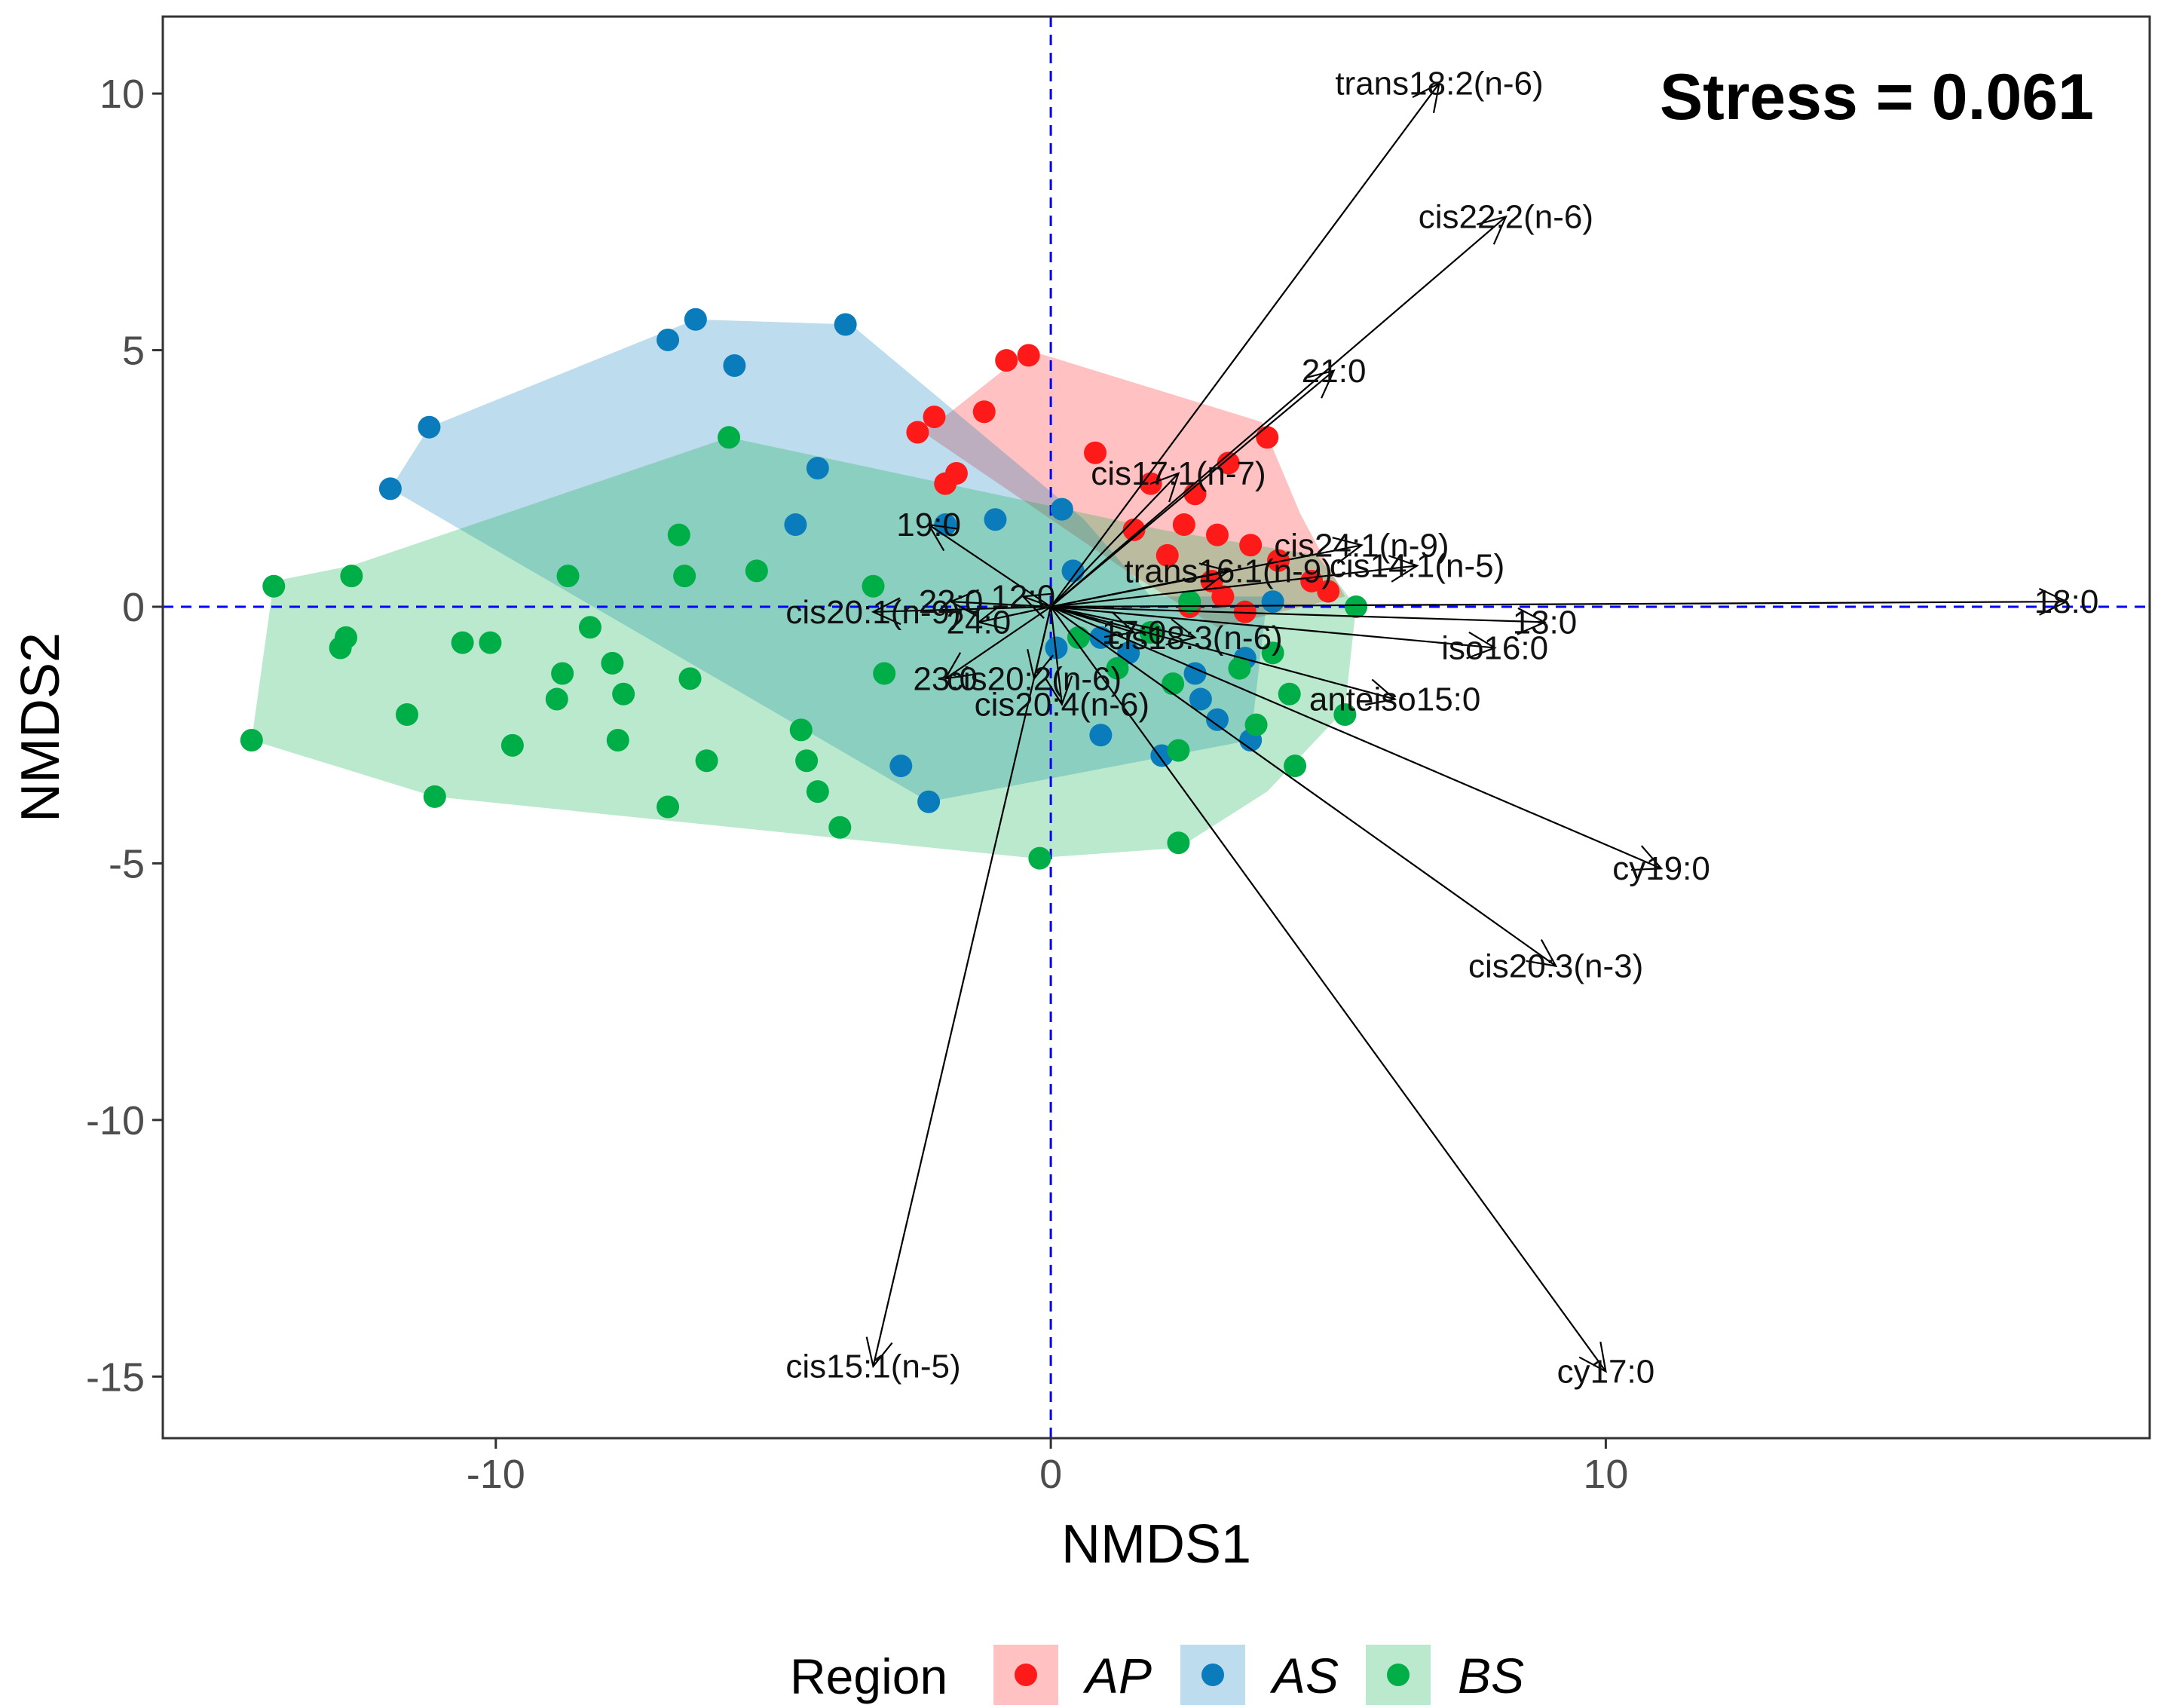 Image resolution: width=2161 pixels, height=1708 pixels. Describe the element at coordinates (1606, 1372) in the screenshot. I see `arrow-label-15: cy17:0` at that location.